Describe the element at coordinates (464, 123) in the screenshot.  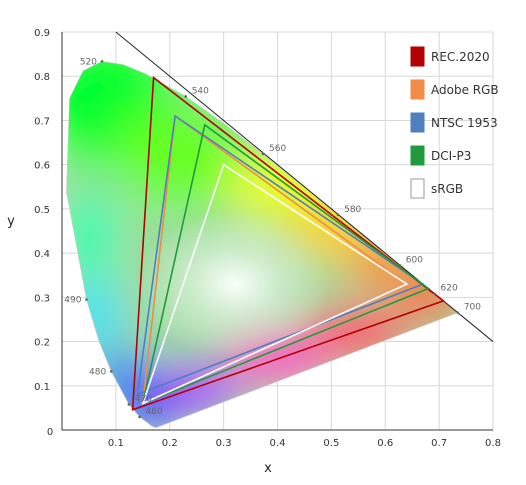
I see `legend-label: NTSC 1953` at that location.